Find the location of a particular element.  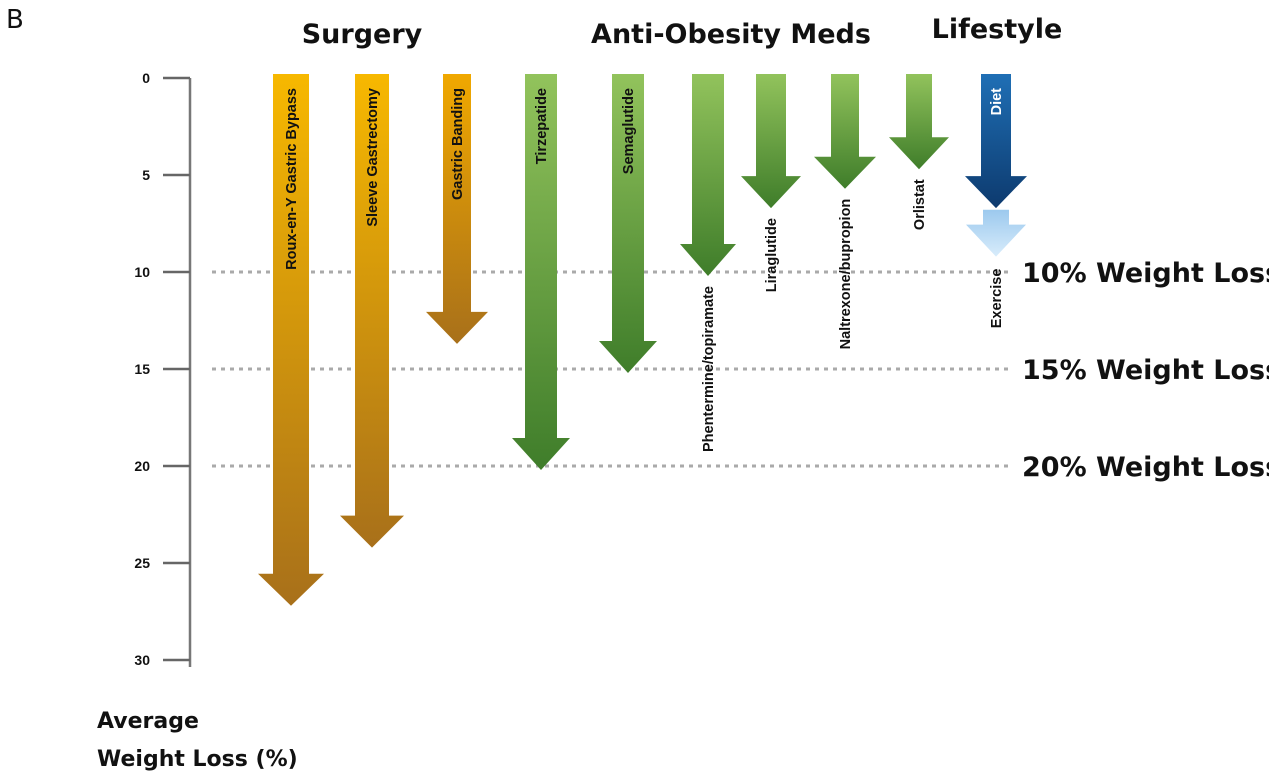

arrow-semaglutide is located at coordinates (628, 223).